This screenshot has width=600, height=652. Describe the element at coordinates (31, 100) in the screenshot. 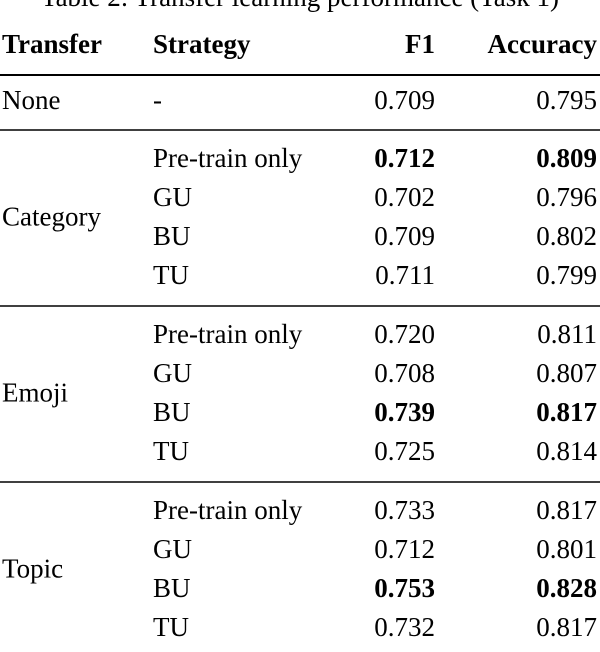

I see `transfer-cell: None` at that location.